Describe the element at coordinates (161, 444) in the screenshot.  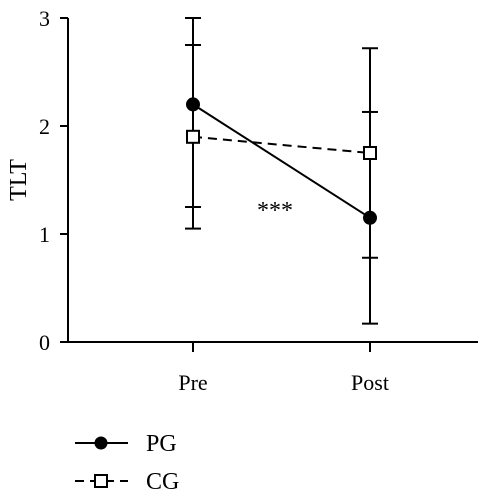
I see `legend-pg-label: PG` at that location.